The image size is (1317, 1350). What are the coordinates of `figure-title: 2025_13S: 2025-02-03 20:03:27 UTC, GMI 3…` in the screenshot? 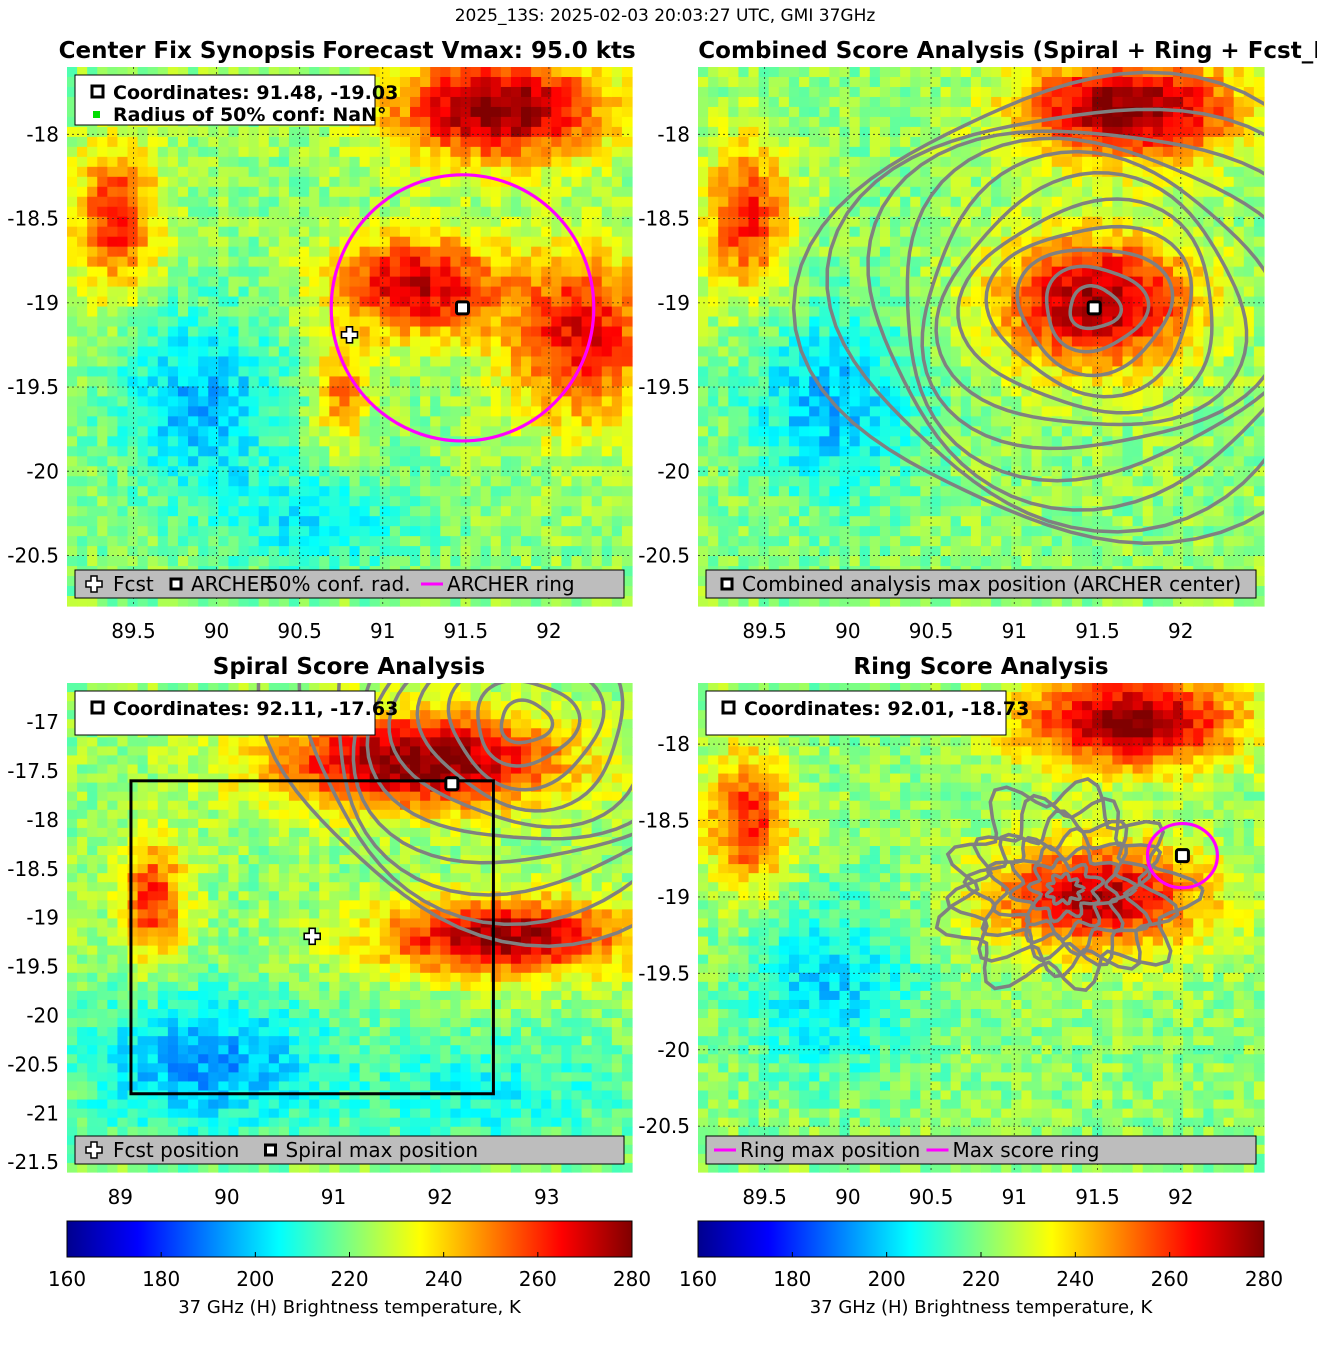 It's located at (665, 16).